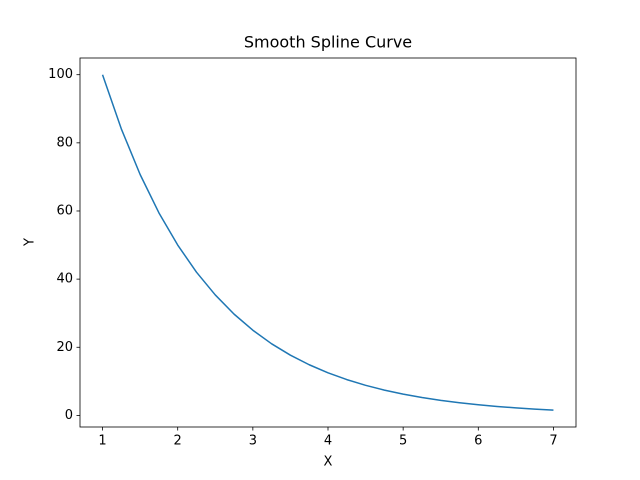 The image size is (640, 480). Describe the element at coordinates (328, 441) in the screenshot. I see `x-tick-label: 4` at that location.